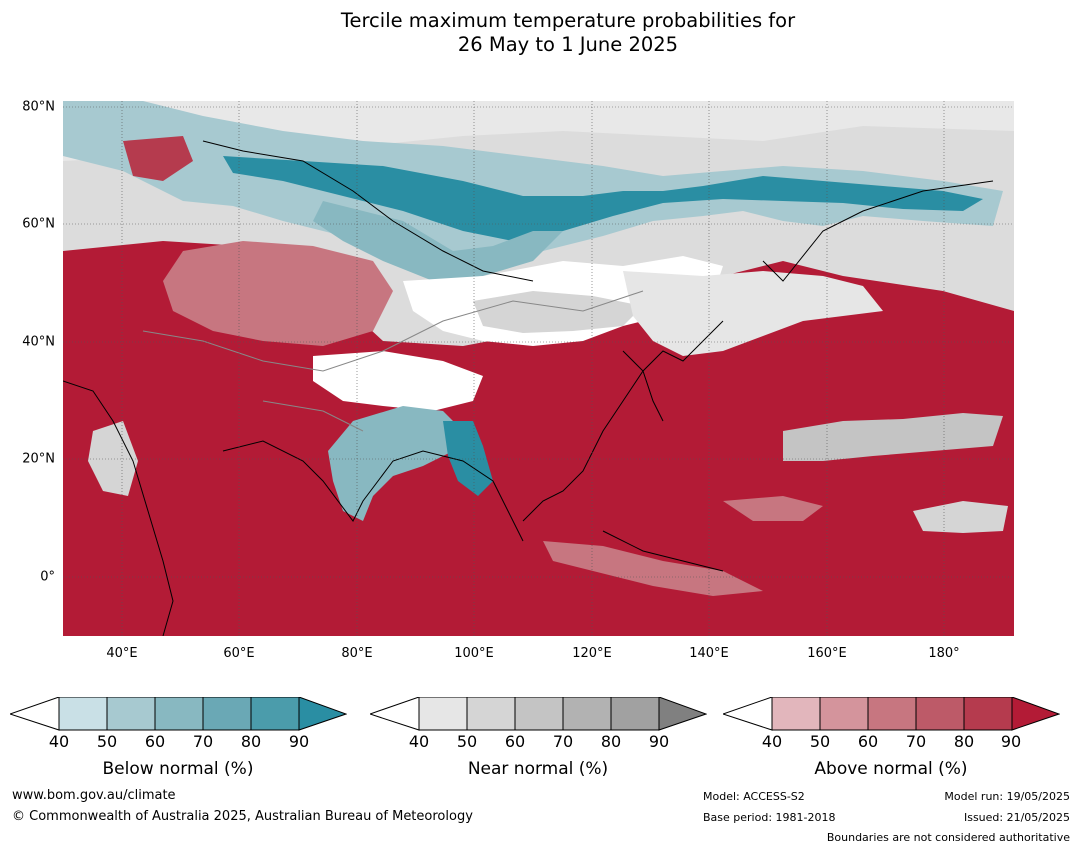  What do you see at coordinates (754, 796) in the screenshot?
I see `model-name: Model: ACCESS-S2` at bounding box center [754, 796].